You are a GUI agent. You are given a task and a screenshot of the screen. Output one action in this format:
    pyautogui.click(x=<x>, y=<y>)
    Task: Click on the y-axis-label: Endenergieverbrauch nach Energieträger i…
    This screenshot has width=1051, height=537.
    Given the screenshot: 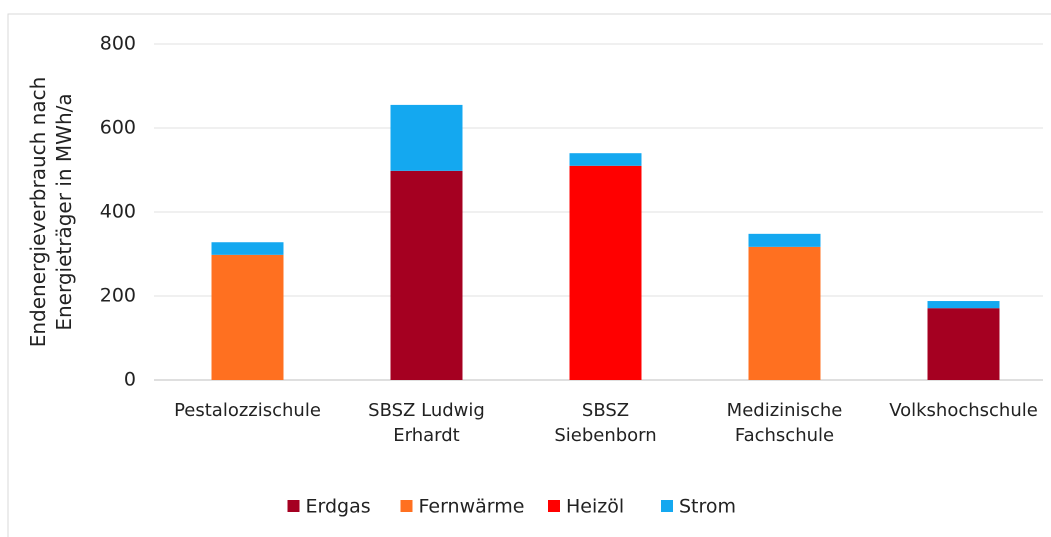 What is the action you would take?
    pyautogui.click(x=51, y=212)
    